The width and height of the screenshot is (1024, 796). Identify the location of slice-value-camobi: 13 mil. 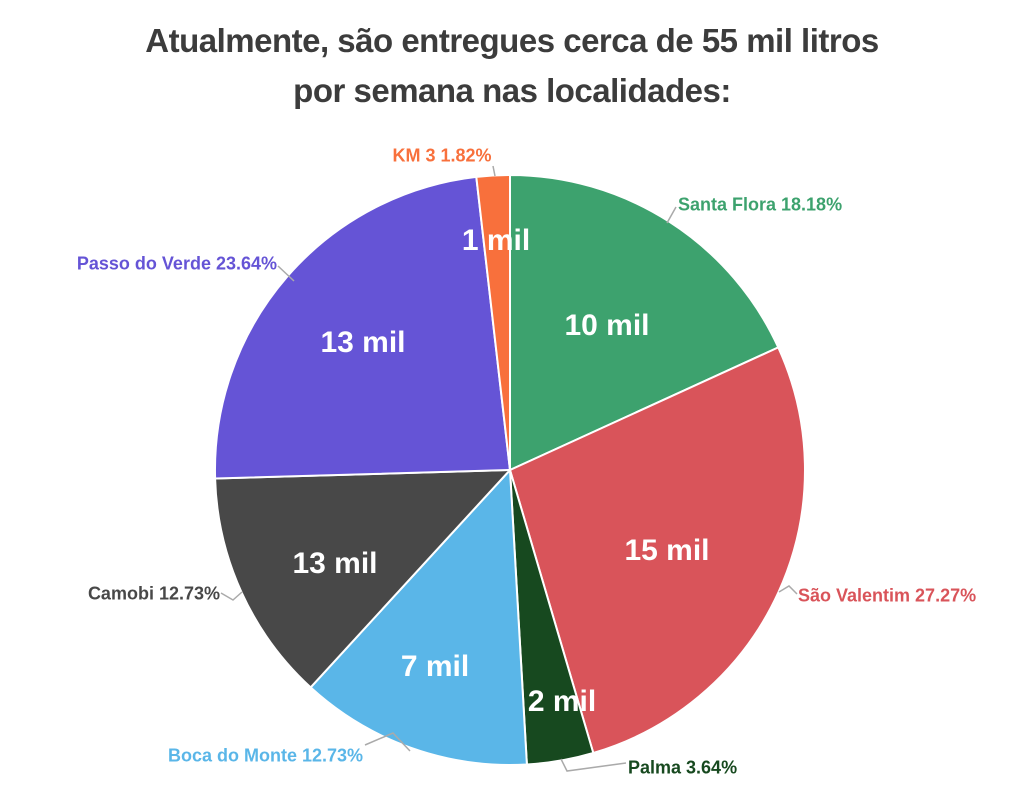
(335, 563).